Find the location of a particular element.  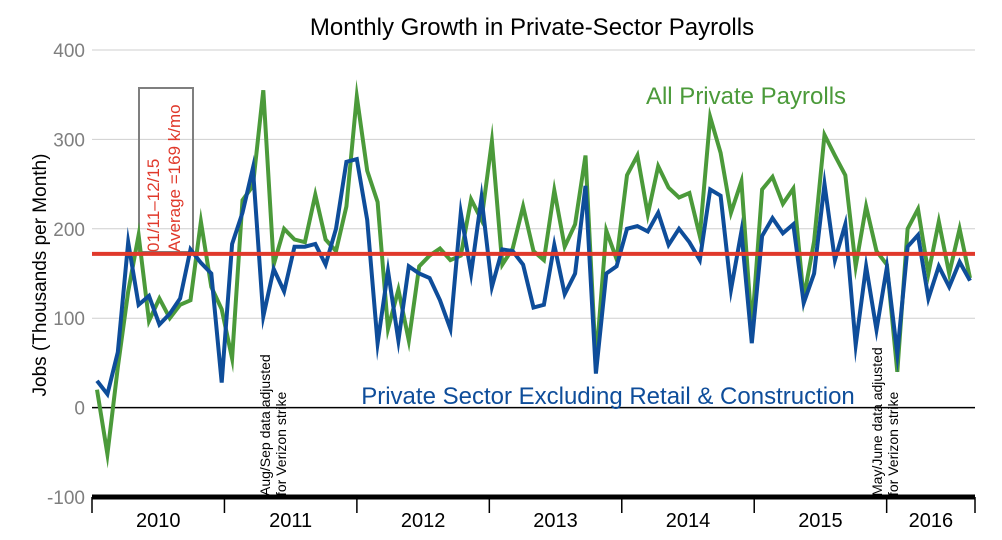

x-tick-2016: 2016 is located at coordinates (931, 521).